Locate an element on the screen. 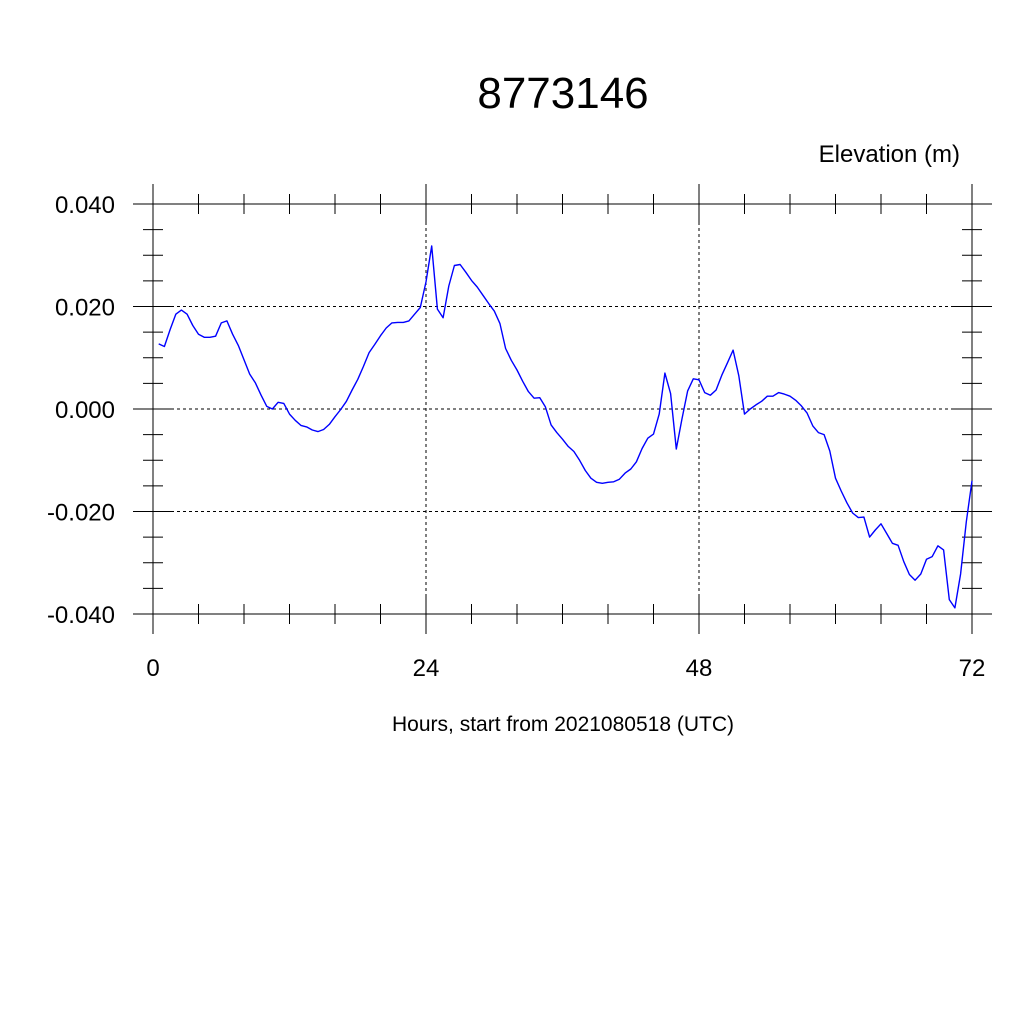  x-tick-label: 24 is located at coordinates (426, 668).